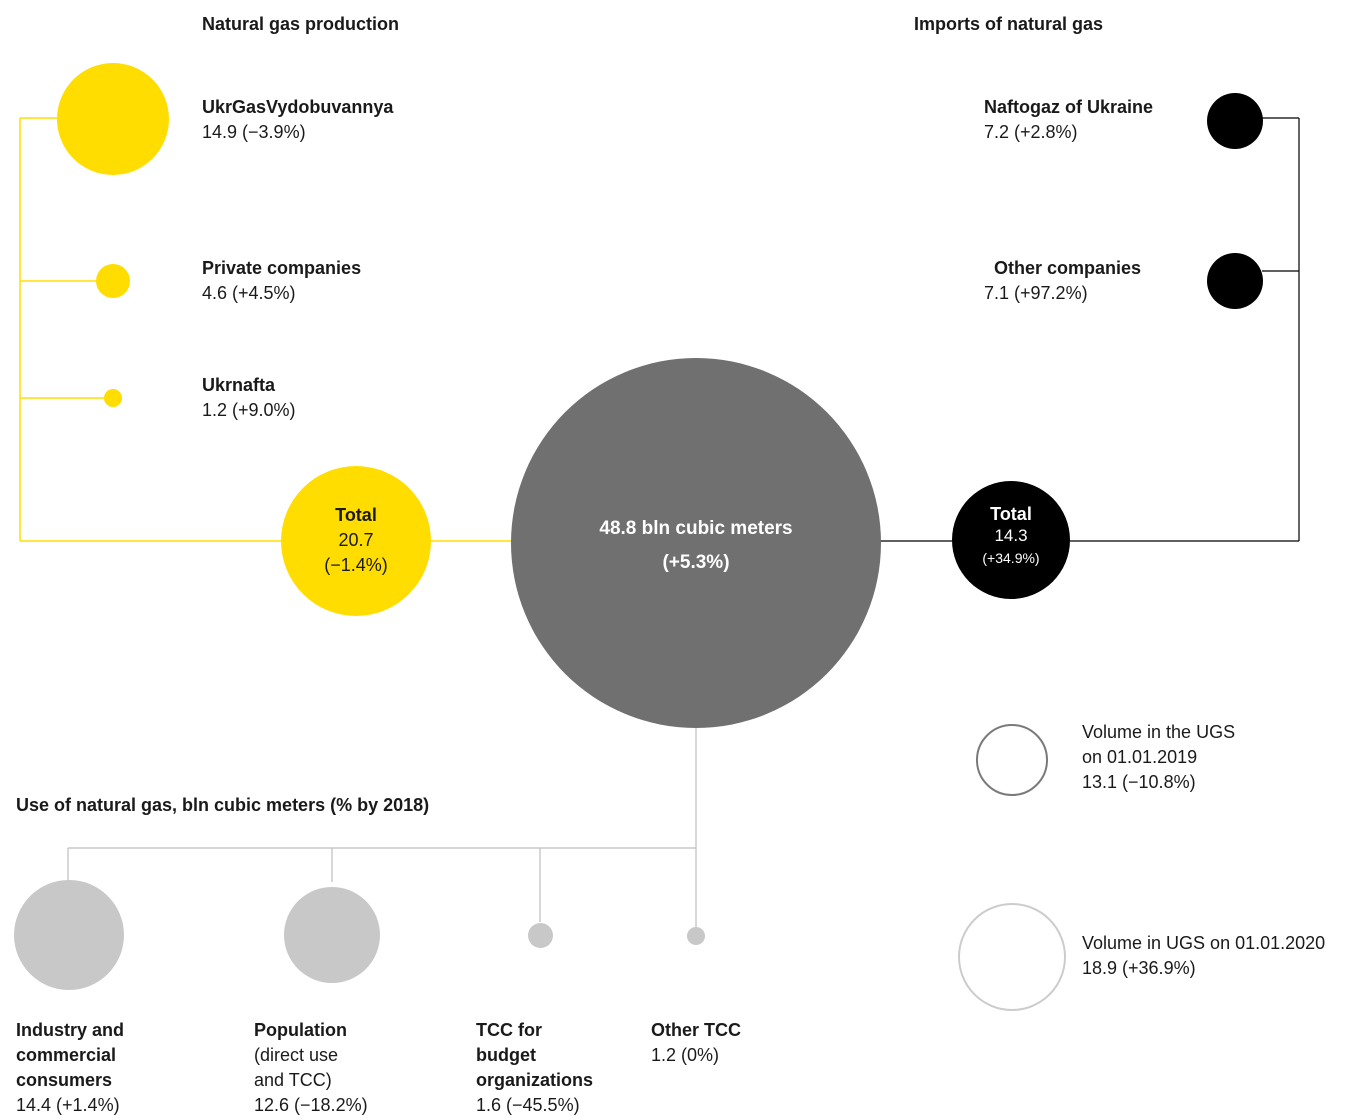 The width and height of the screenshot is (1372, 1120). What do you see at coordinates (254, 132) in the screenshot?
I see `production-item-value: 14.9 (−3.9%)` at bounding box center [254, 132].